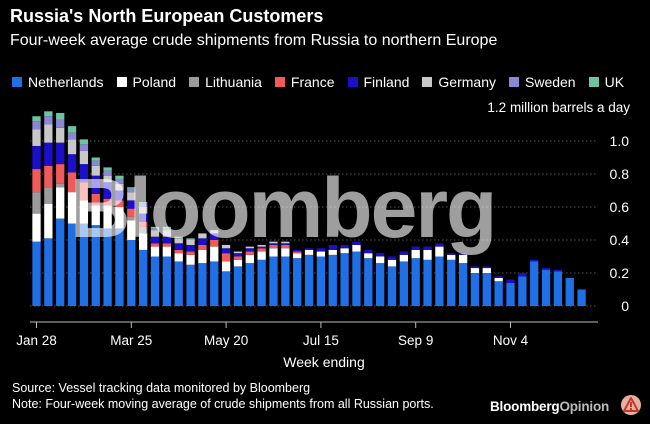 The image size is (650, 424). I want to click on brand-opinion: Opinion, so click(584, 406).